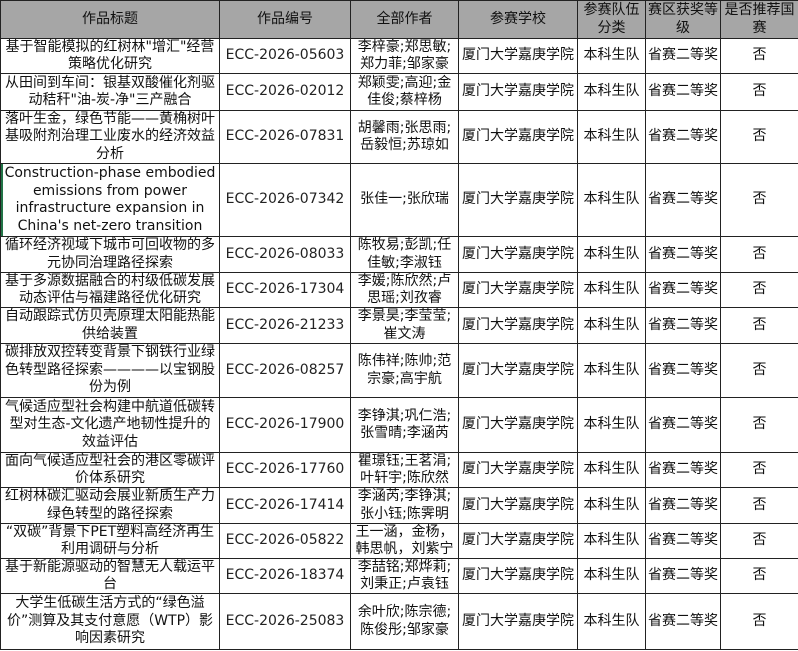 This screenshot has width=798, height=651. What do you see at coordinates (110, 56) in the screenshot?
I see `cell-title: 基于智能模拟的红树林"增汇"经营策略优化研究` at bounding box center [110, 56].